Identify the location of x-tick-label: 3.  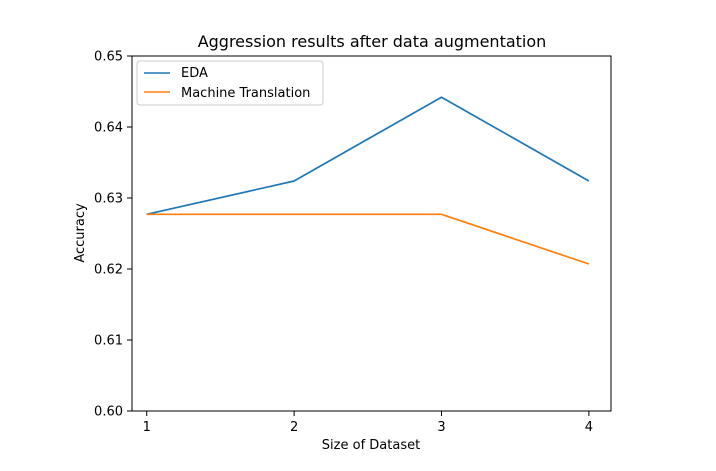
(441, 427).